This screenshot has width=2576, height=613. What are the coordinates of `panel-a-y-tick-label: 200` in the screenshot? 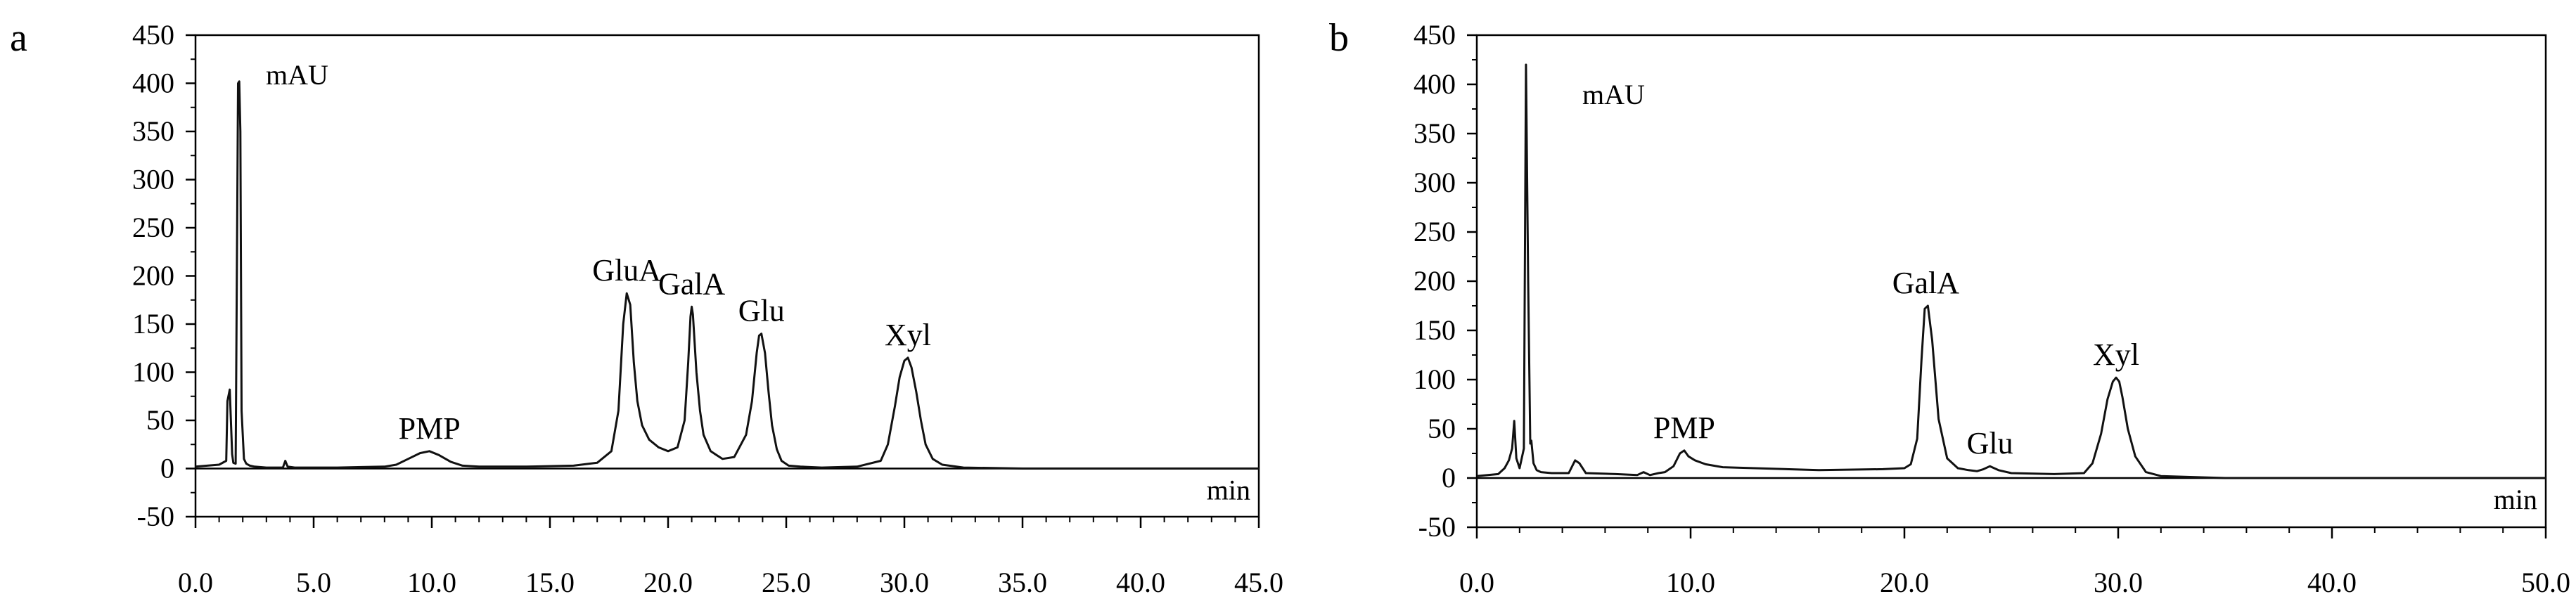 It's located at (153, 276).